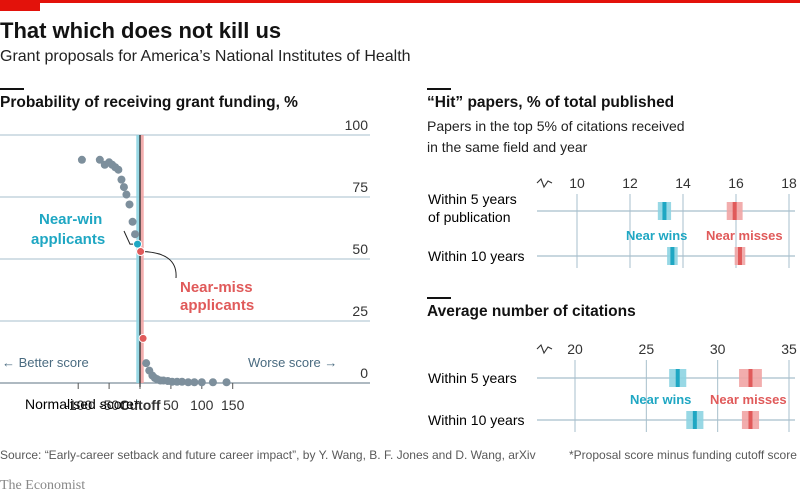 The height and width of the screenshot is (498, 800). Describe the element at coordinates (744, 235) in the screenshot. I see `hit-legend-near-misses: Near misses` at that location.